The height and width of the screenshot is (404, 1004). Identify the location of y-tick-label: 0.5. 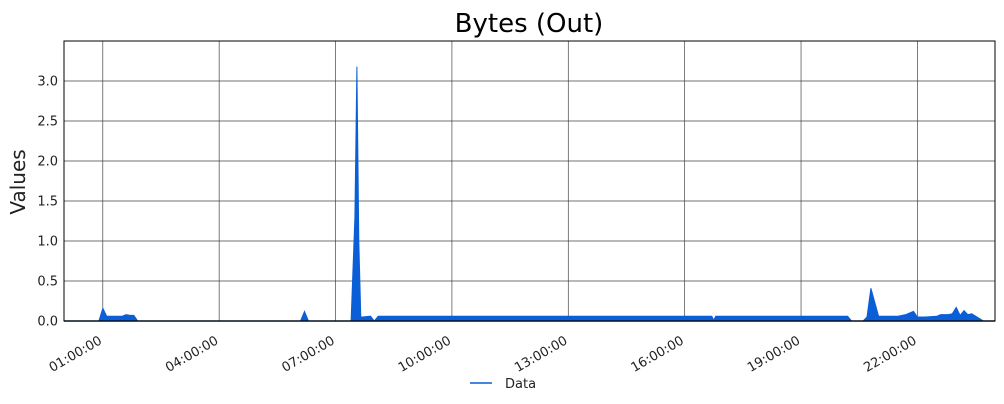
(47, 282).